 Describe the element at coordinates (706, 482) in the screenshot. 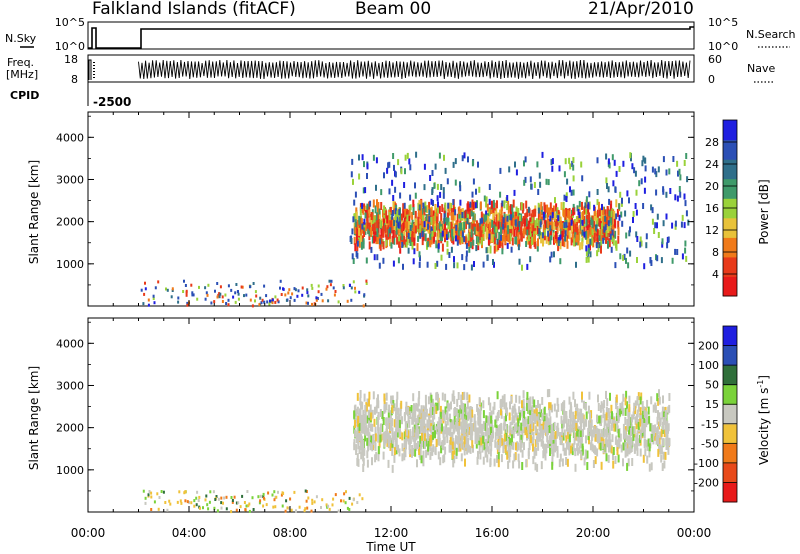

I see `colorbar-tick-label: -200` at that location.